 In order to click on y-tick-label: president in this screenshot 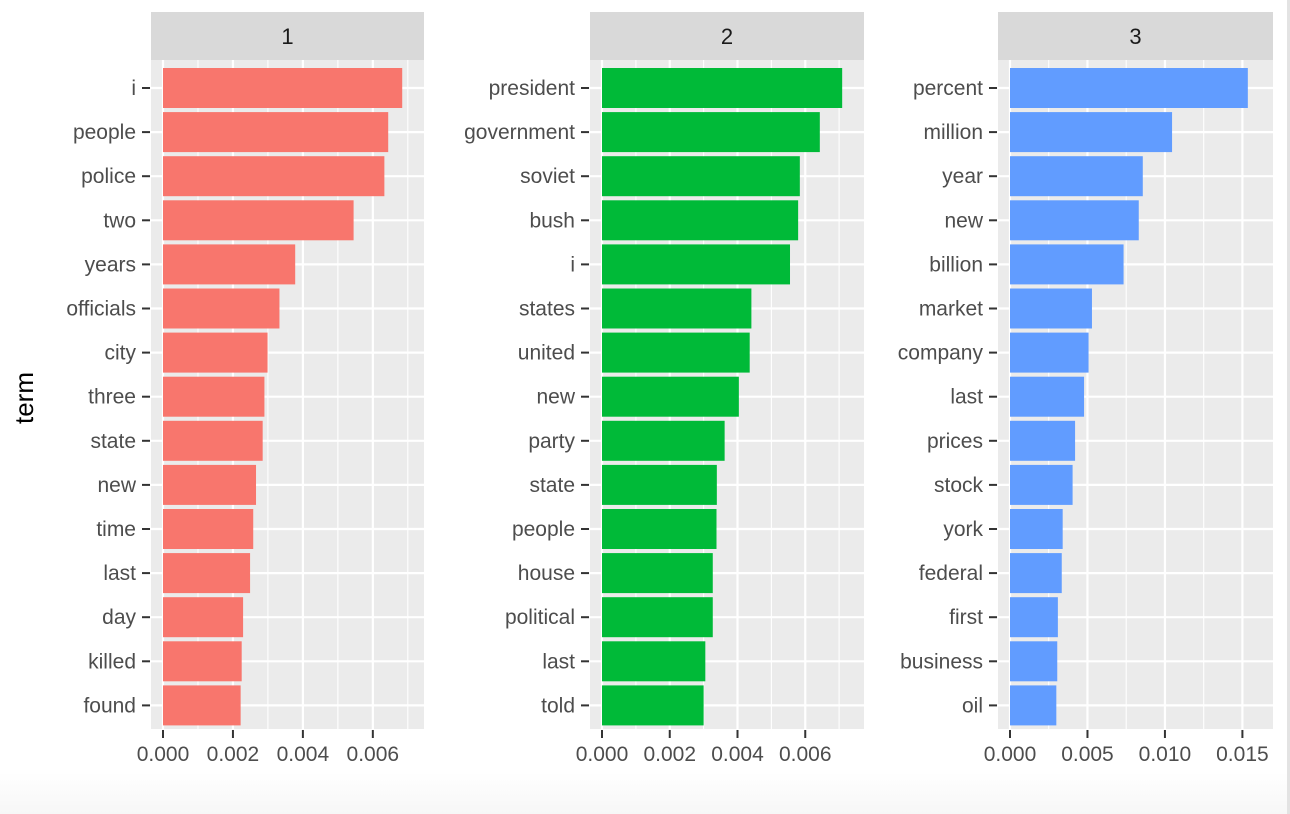, I will do `click(532, 88)`.